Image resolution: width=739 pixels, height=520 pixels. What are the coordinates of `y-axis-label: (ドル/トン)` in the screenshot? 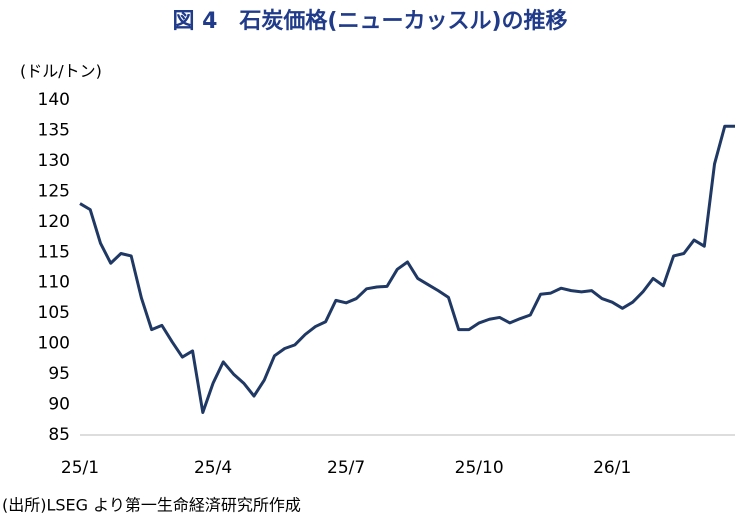 It's located at (61, 71).